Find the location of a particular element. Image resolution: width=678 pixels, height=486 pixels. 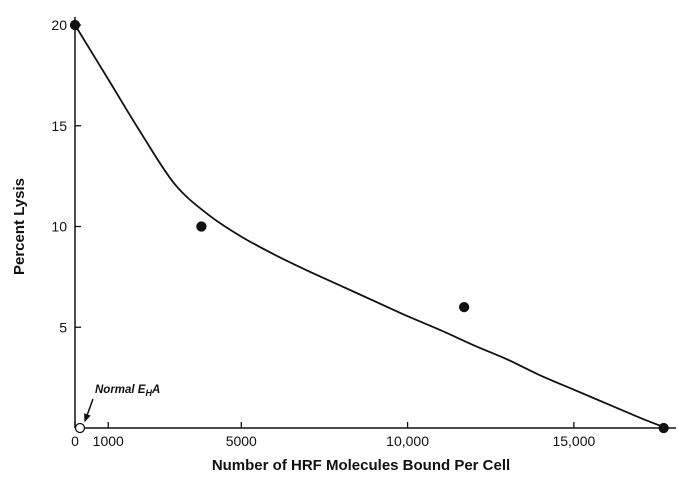

x-tick-label: 15,000 is located at coordinates (573, 441).